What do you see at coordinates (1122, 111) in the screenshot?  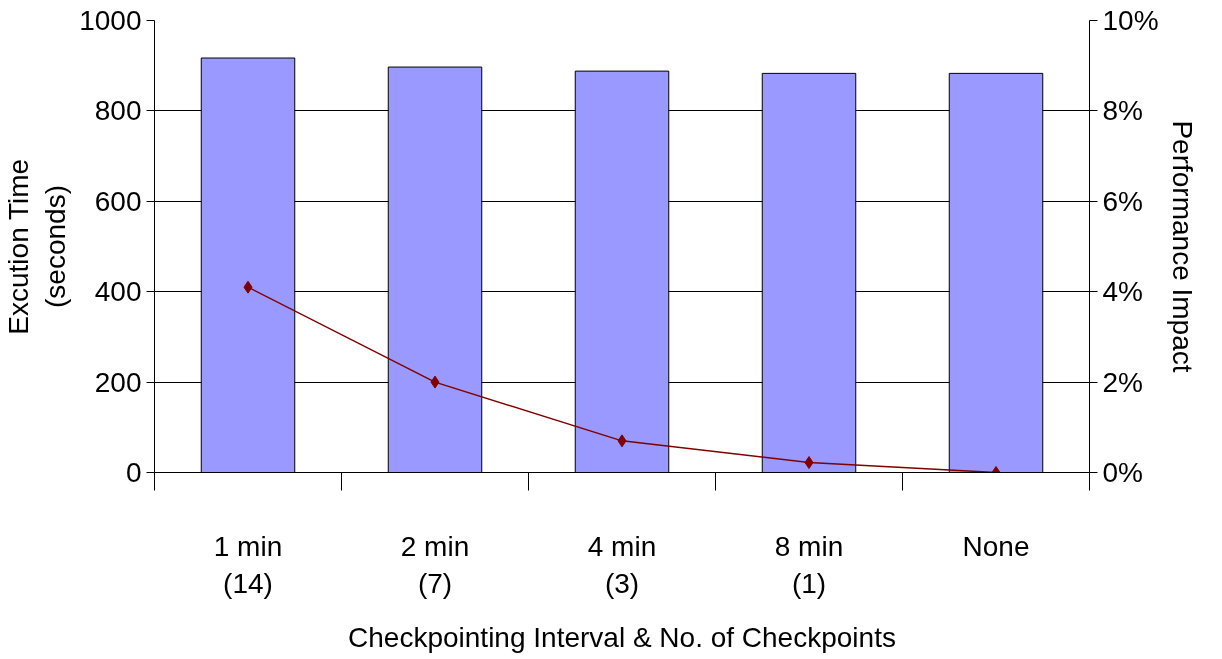 I see `y2-tick-label: 8%` at bounding box center [1122, 111].